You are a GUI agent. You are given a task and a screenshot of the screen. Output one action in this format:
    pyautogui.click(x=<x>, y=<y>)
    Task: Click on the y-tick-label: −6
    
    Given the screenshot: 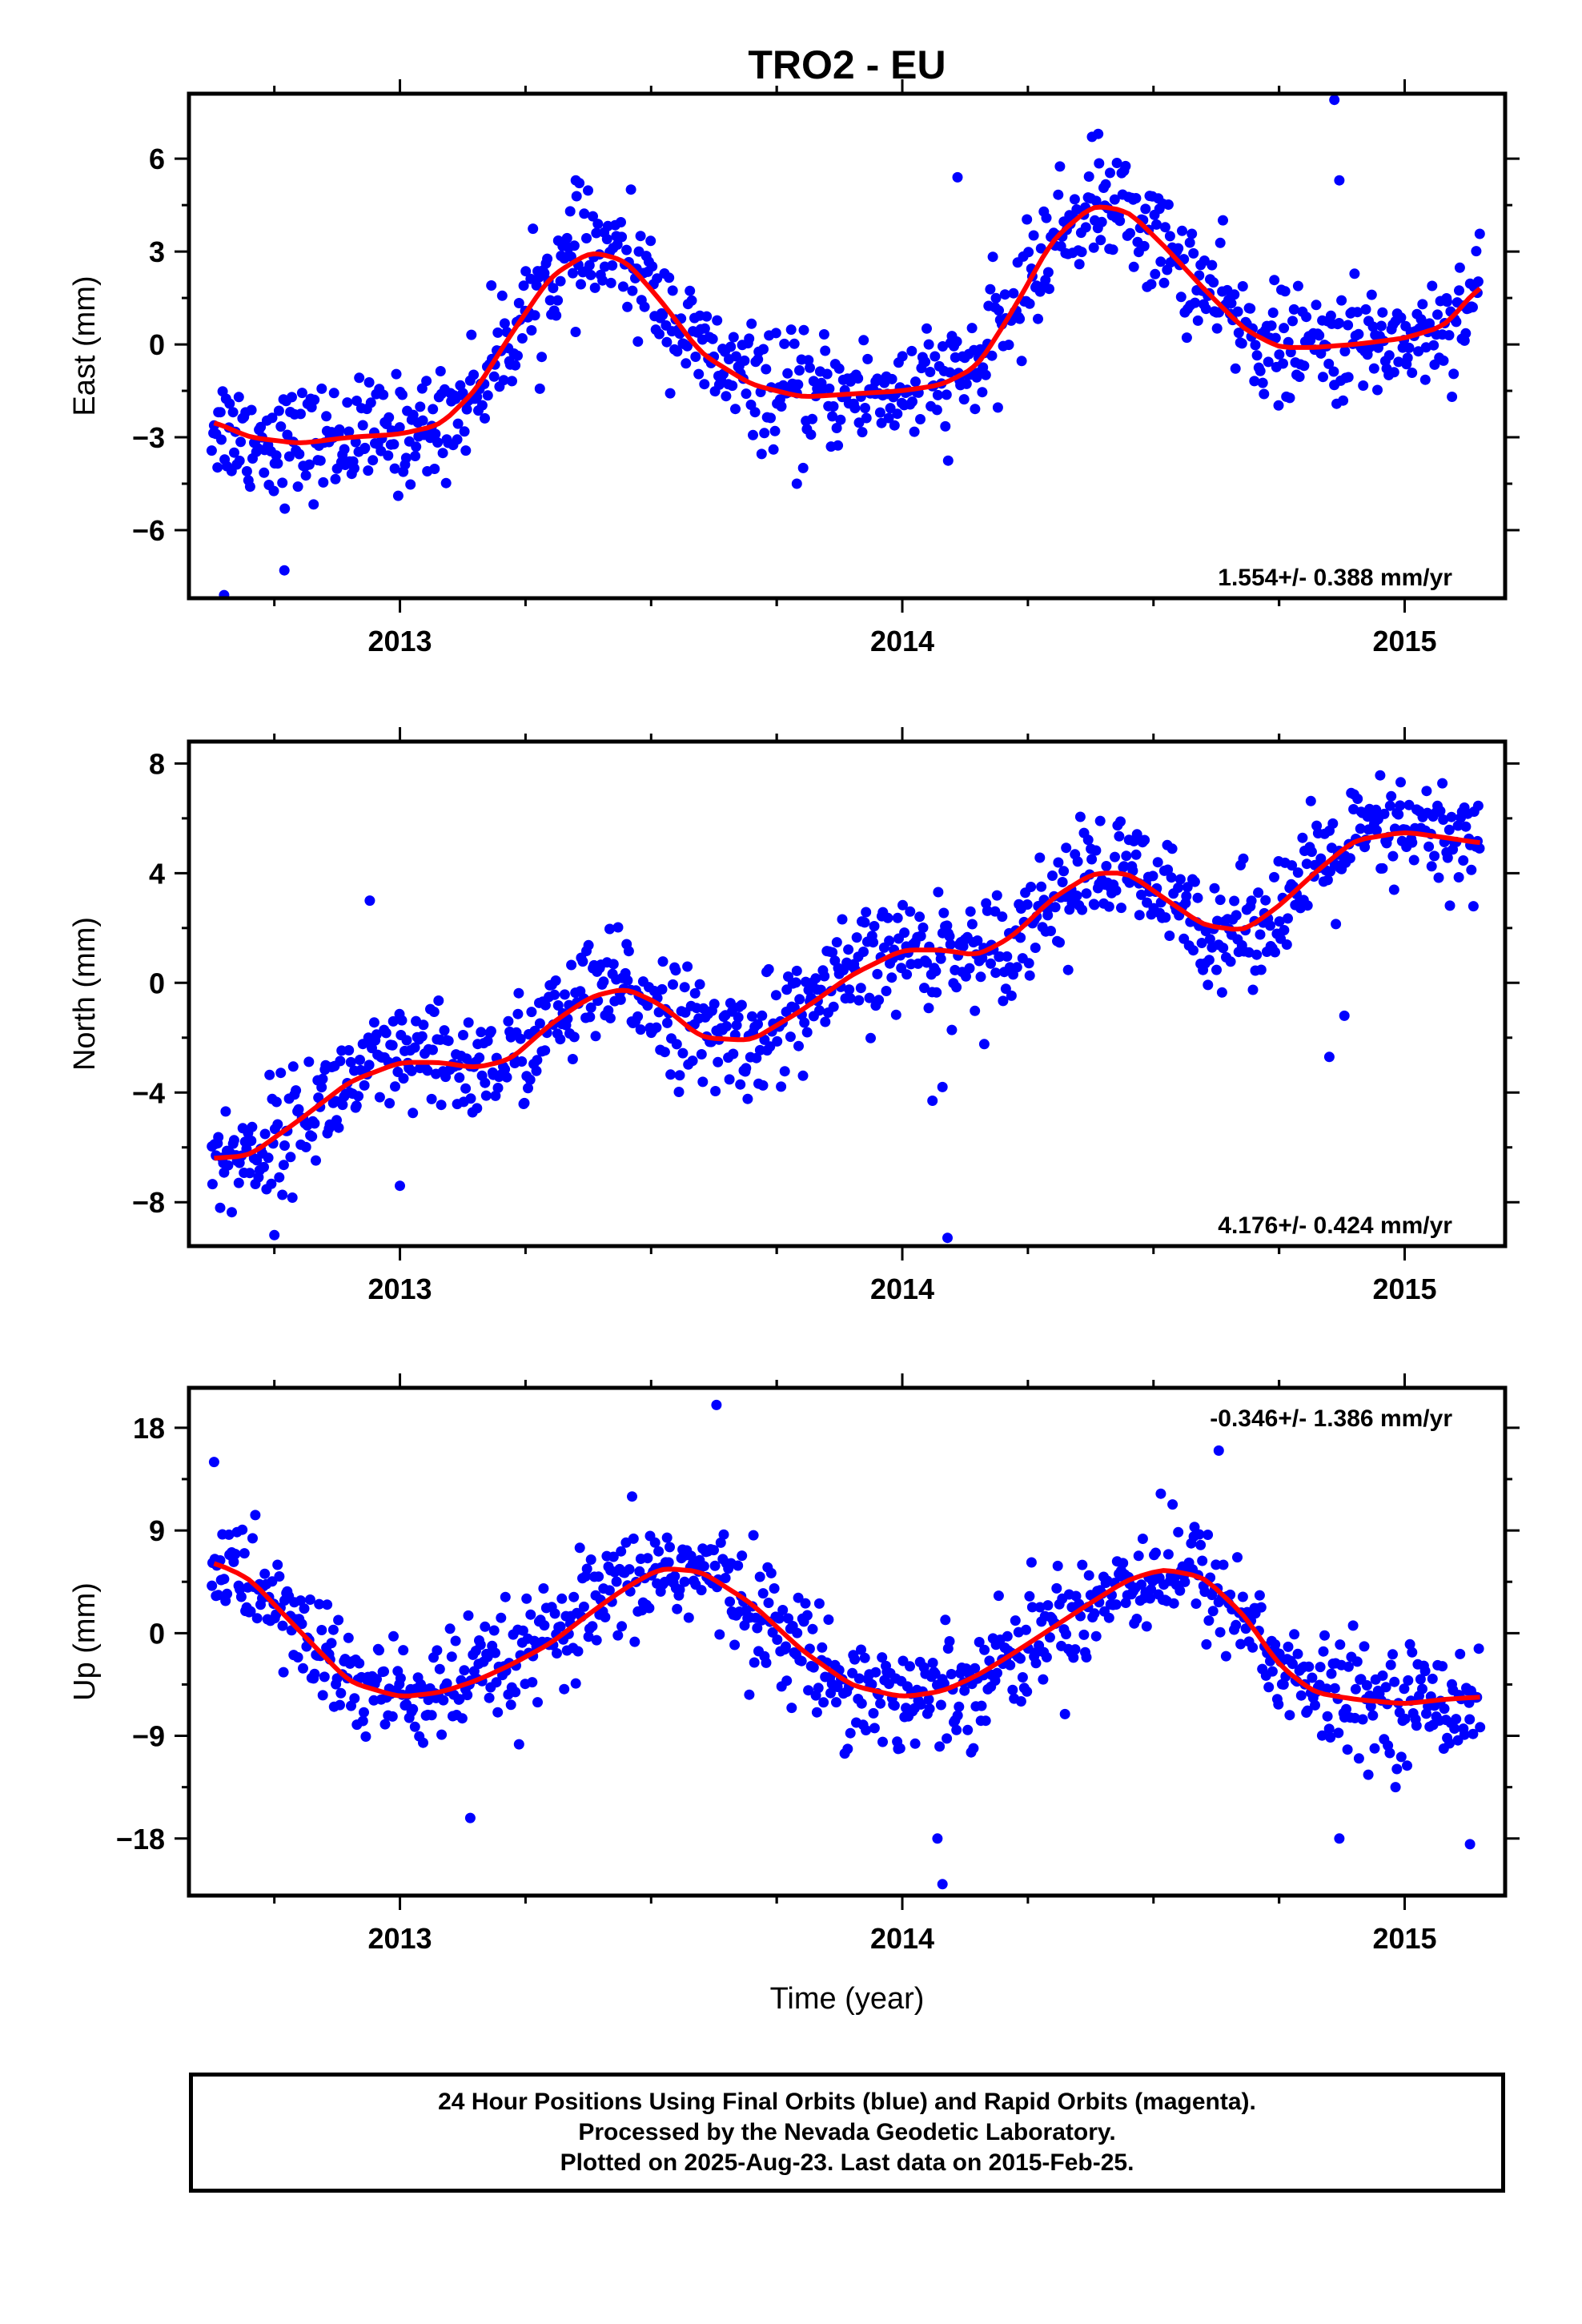 What is the action you would take?
    pyautogui.click(x=148, y=530)
    